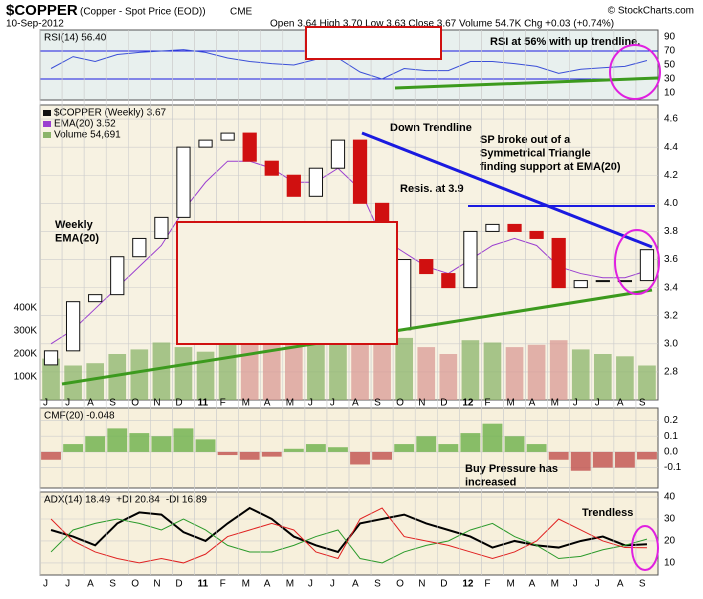 The image size is (703, 599). I want to click on date: 10-Sep-2012, so click(35, 24).